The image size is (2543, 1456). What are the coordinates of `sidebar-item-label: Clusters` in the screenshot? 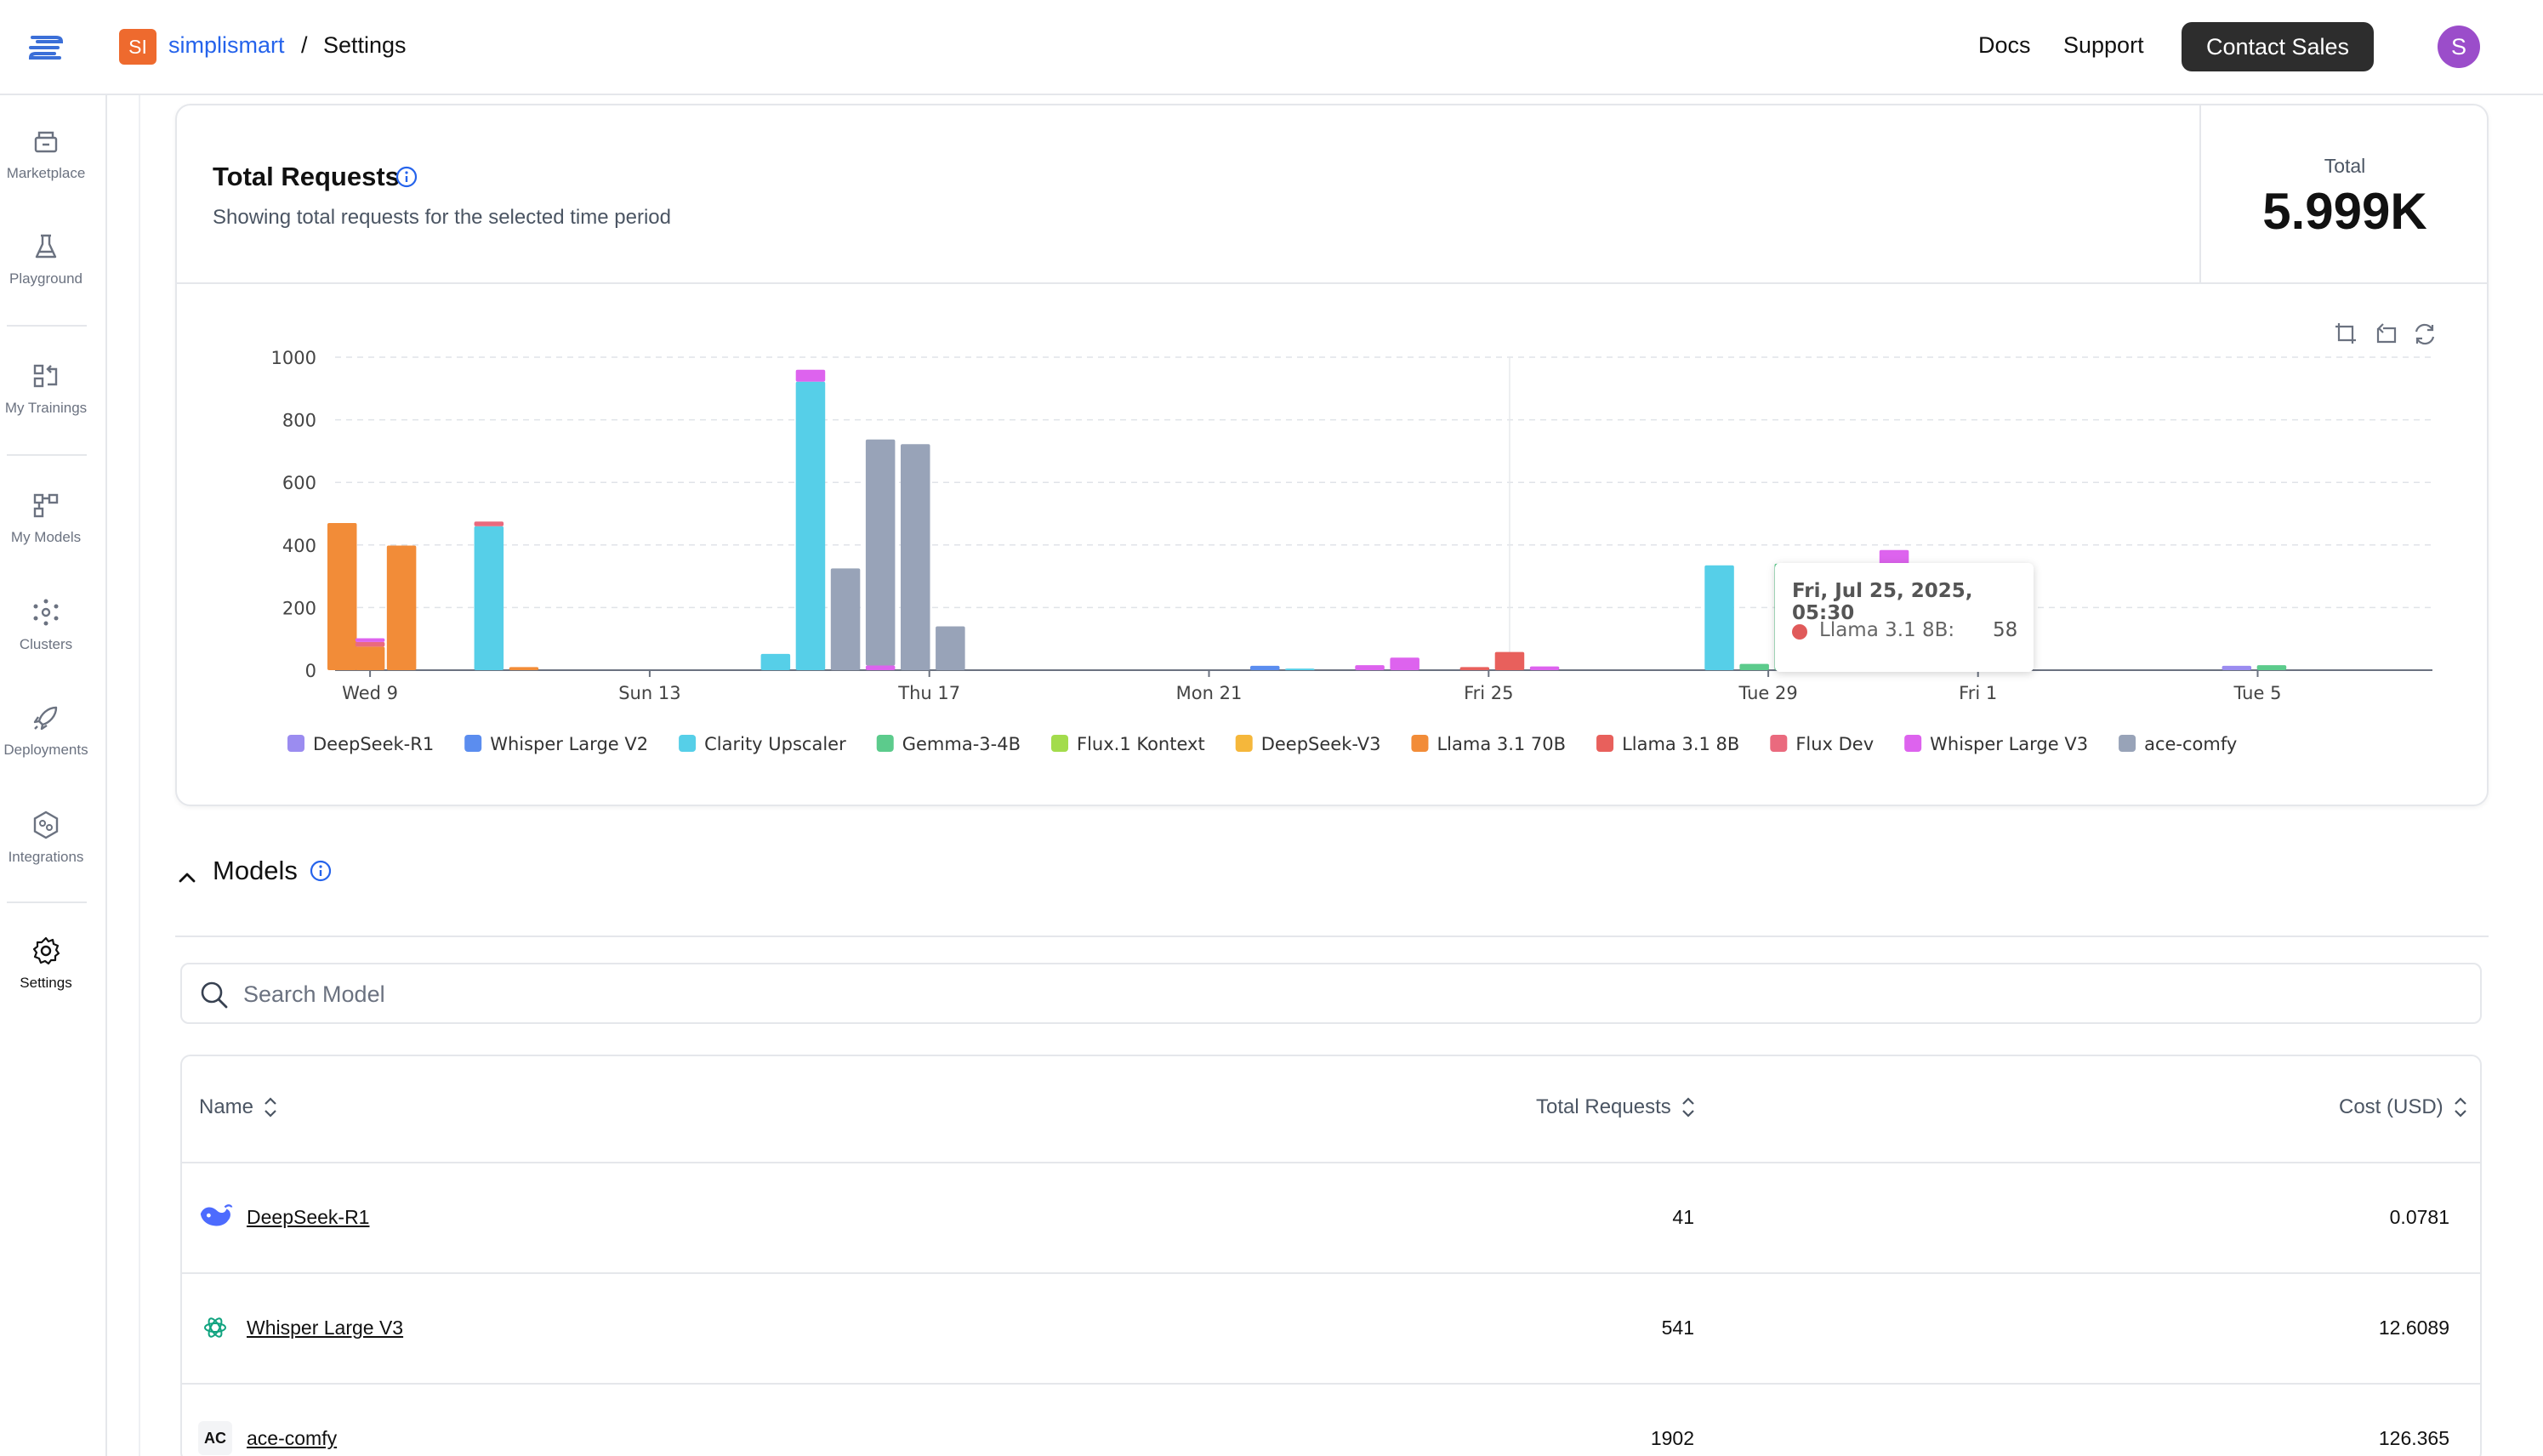 It's located at (46, 644).